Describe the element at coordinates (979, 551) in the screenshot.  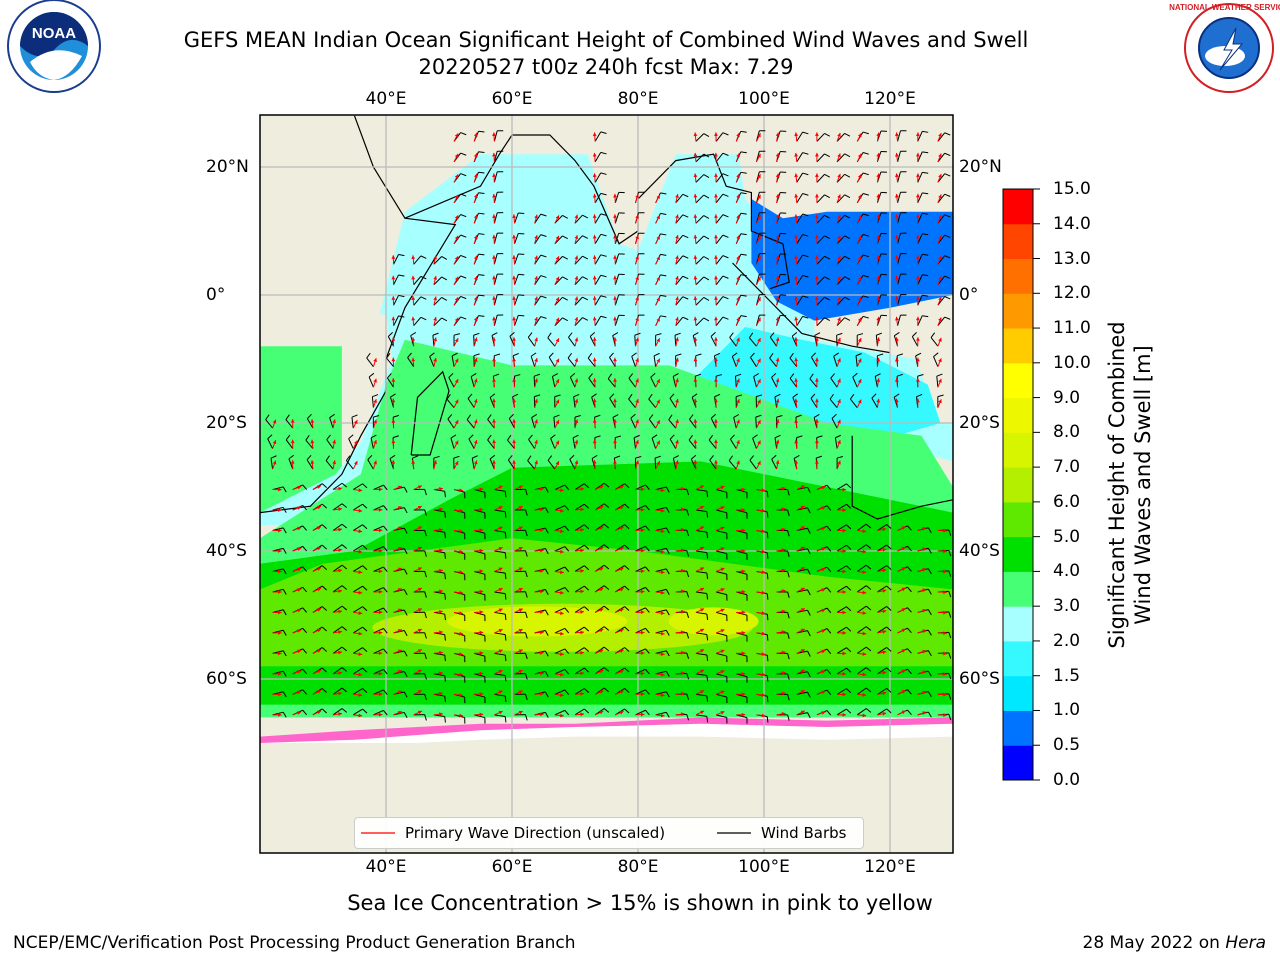
I see `lat-tick-right: 40°S` at that location.